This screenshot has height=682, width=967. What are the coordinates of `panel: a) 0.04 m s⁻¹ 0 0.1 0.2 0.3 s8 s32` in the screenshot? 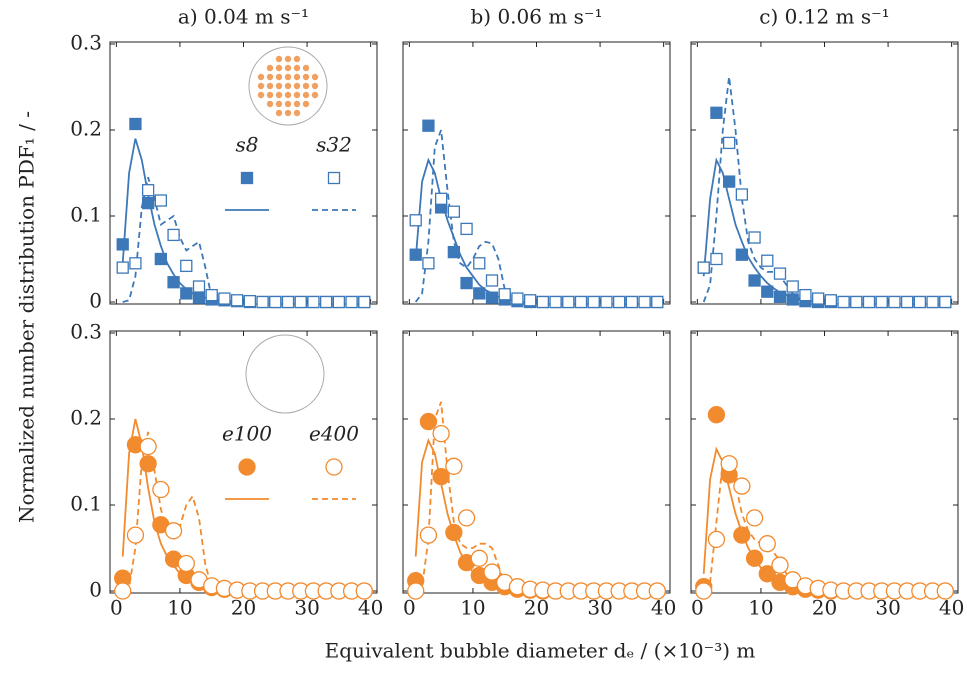 It's located at (224, 159).